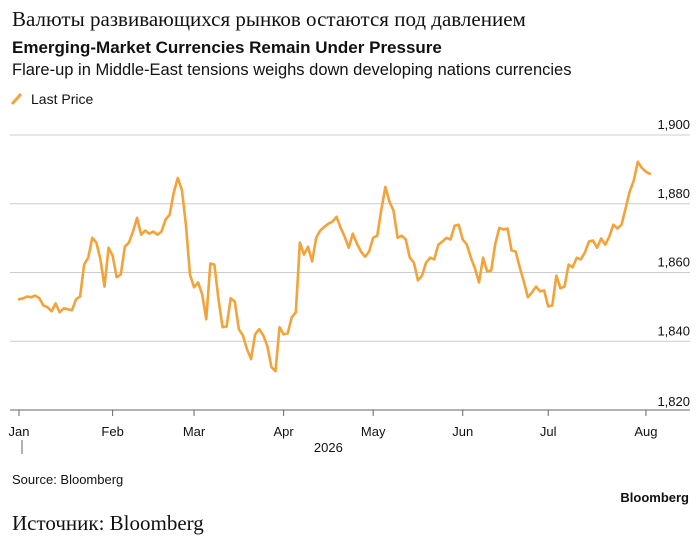  What do you see at coordinates (548, 431) in the screenshot?
I see `x-tick-label: Jul` at bounding box center [548, 431].